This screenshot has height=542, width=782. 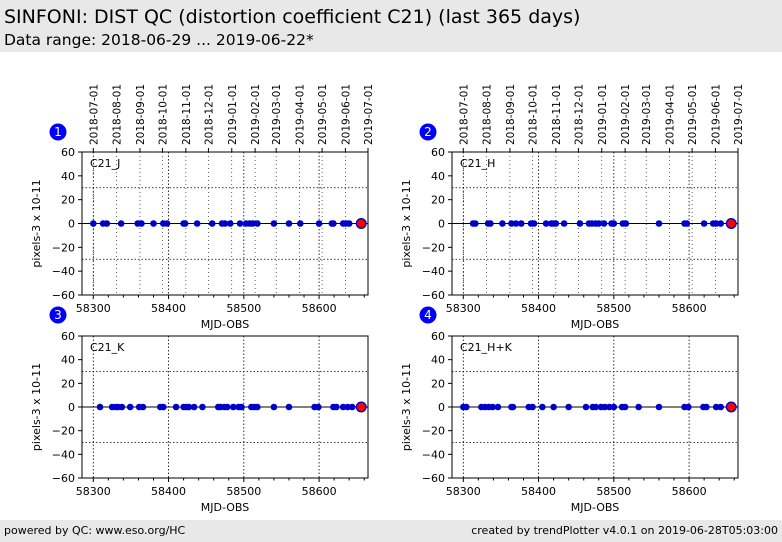 What do you see at coordinates (731, 407) in the screenshot?
I see `latest-data-point` at bounding box center [731, 407].